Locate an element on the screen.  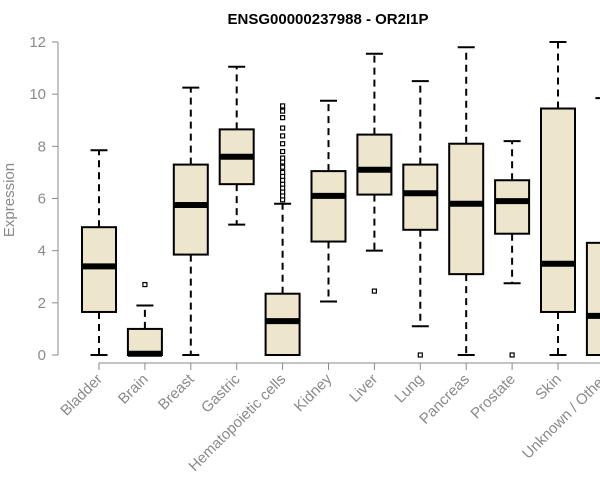
box-liver is located at coordinates (374, 173).